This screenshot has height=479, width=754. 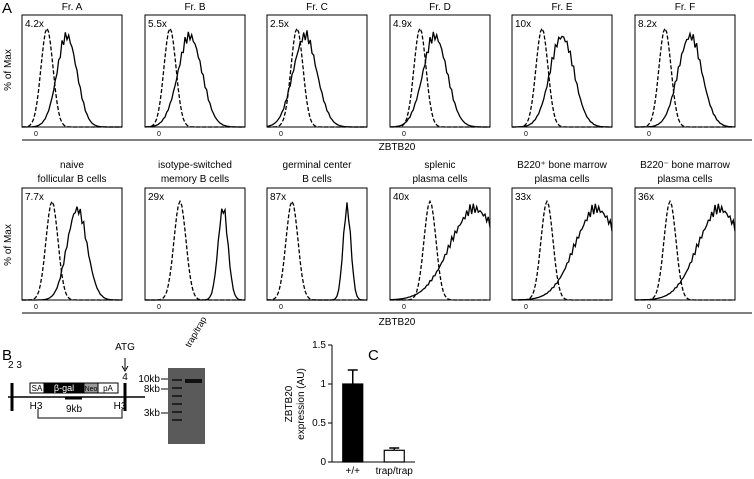 I want to click on panel-title: Fr. E, so click(x=561, y=7).